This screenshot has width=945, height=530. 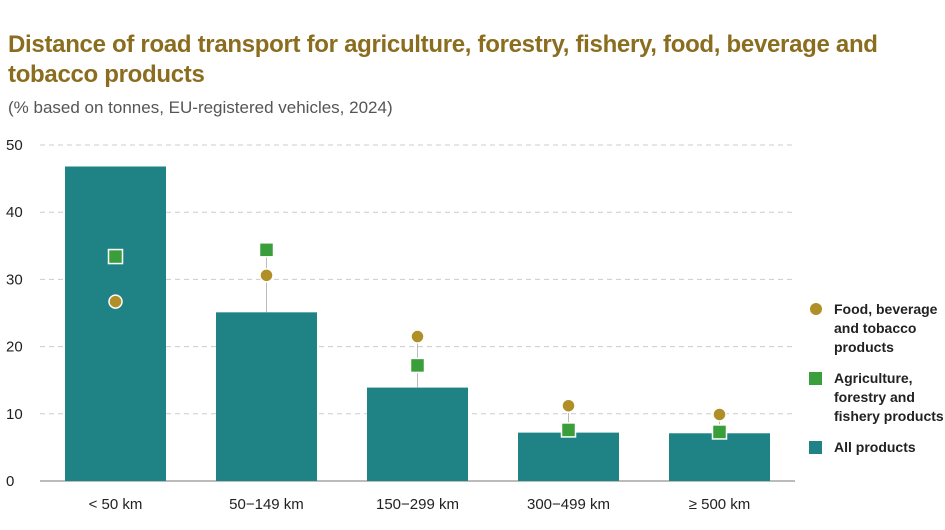 What do you see at coordinates (14, 279) in the screenshot?
I see `y-tick-label: 30` at bounding box center [14, 279].